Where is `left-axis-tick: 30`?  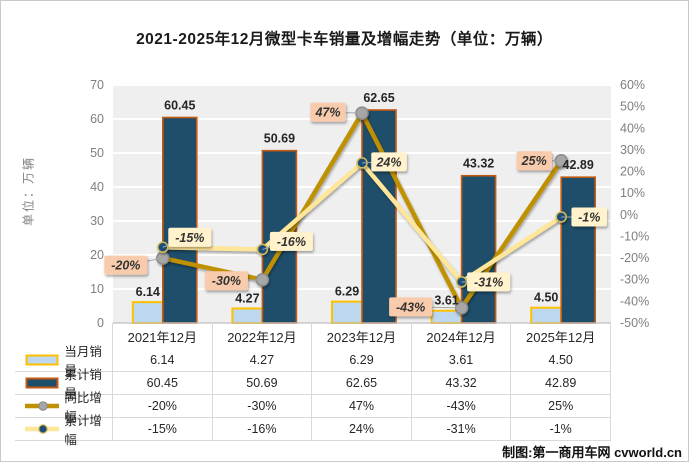 left-axis-tick: 30 is located at coordinates (97, 221).